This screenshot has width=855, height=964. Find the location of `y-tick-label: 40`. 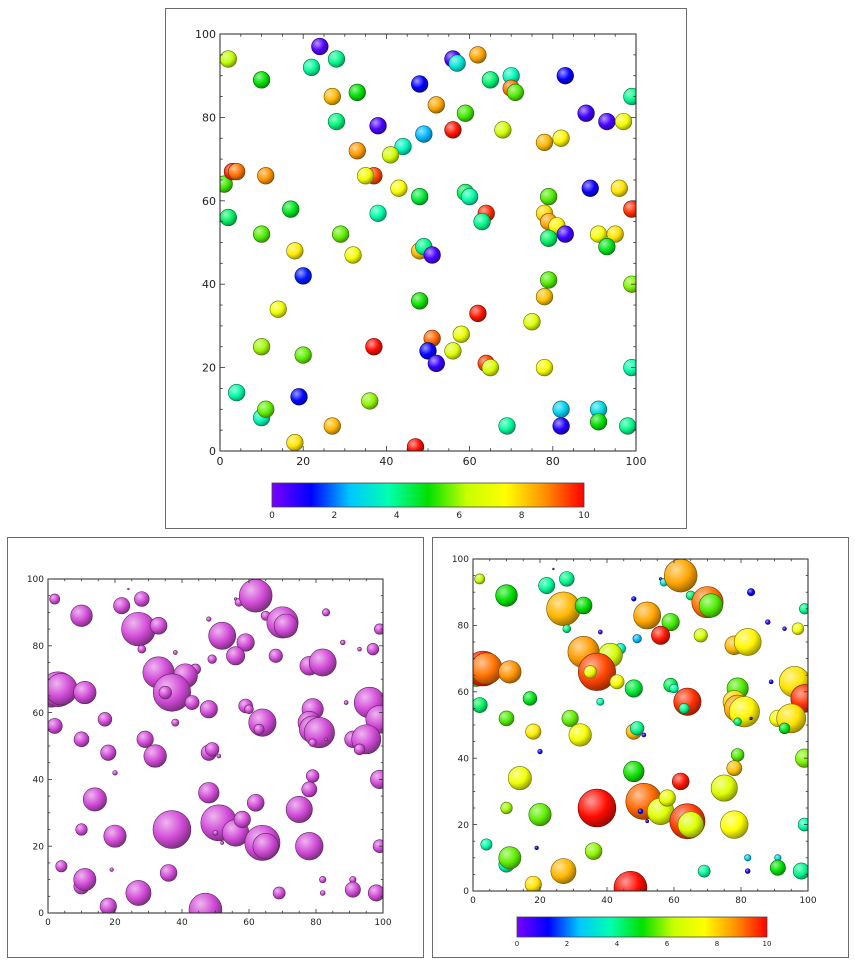

y-tick-label: 40 is located at coordinates (209, 284).